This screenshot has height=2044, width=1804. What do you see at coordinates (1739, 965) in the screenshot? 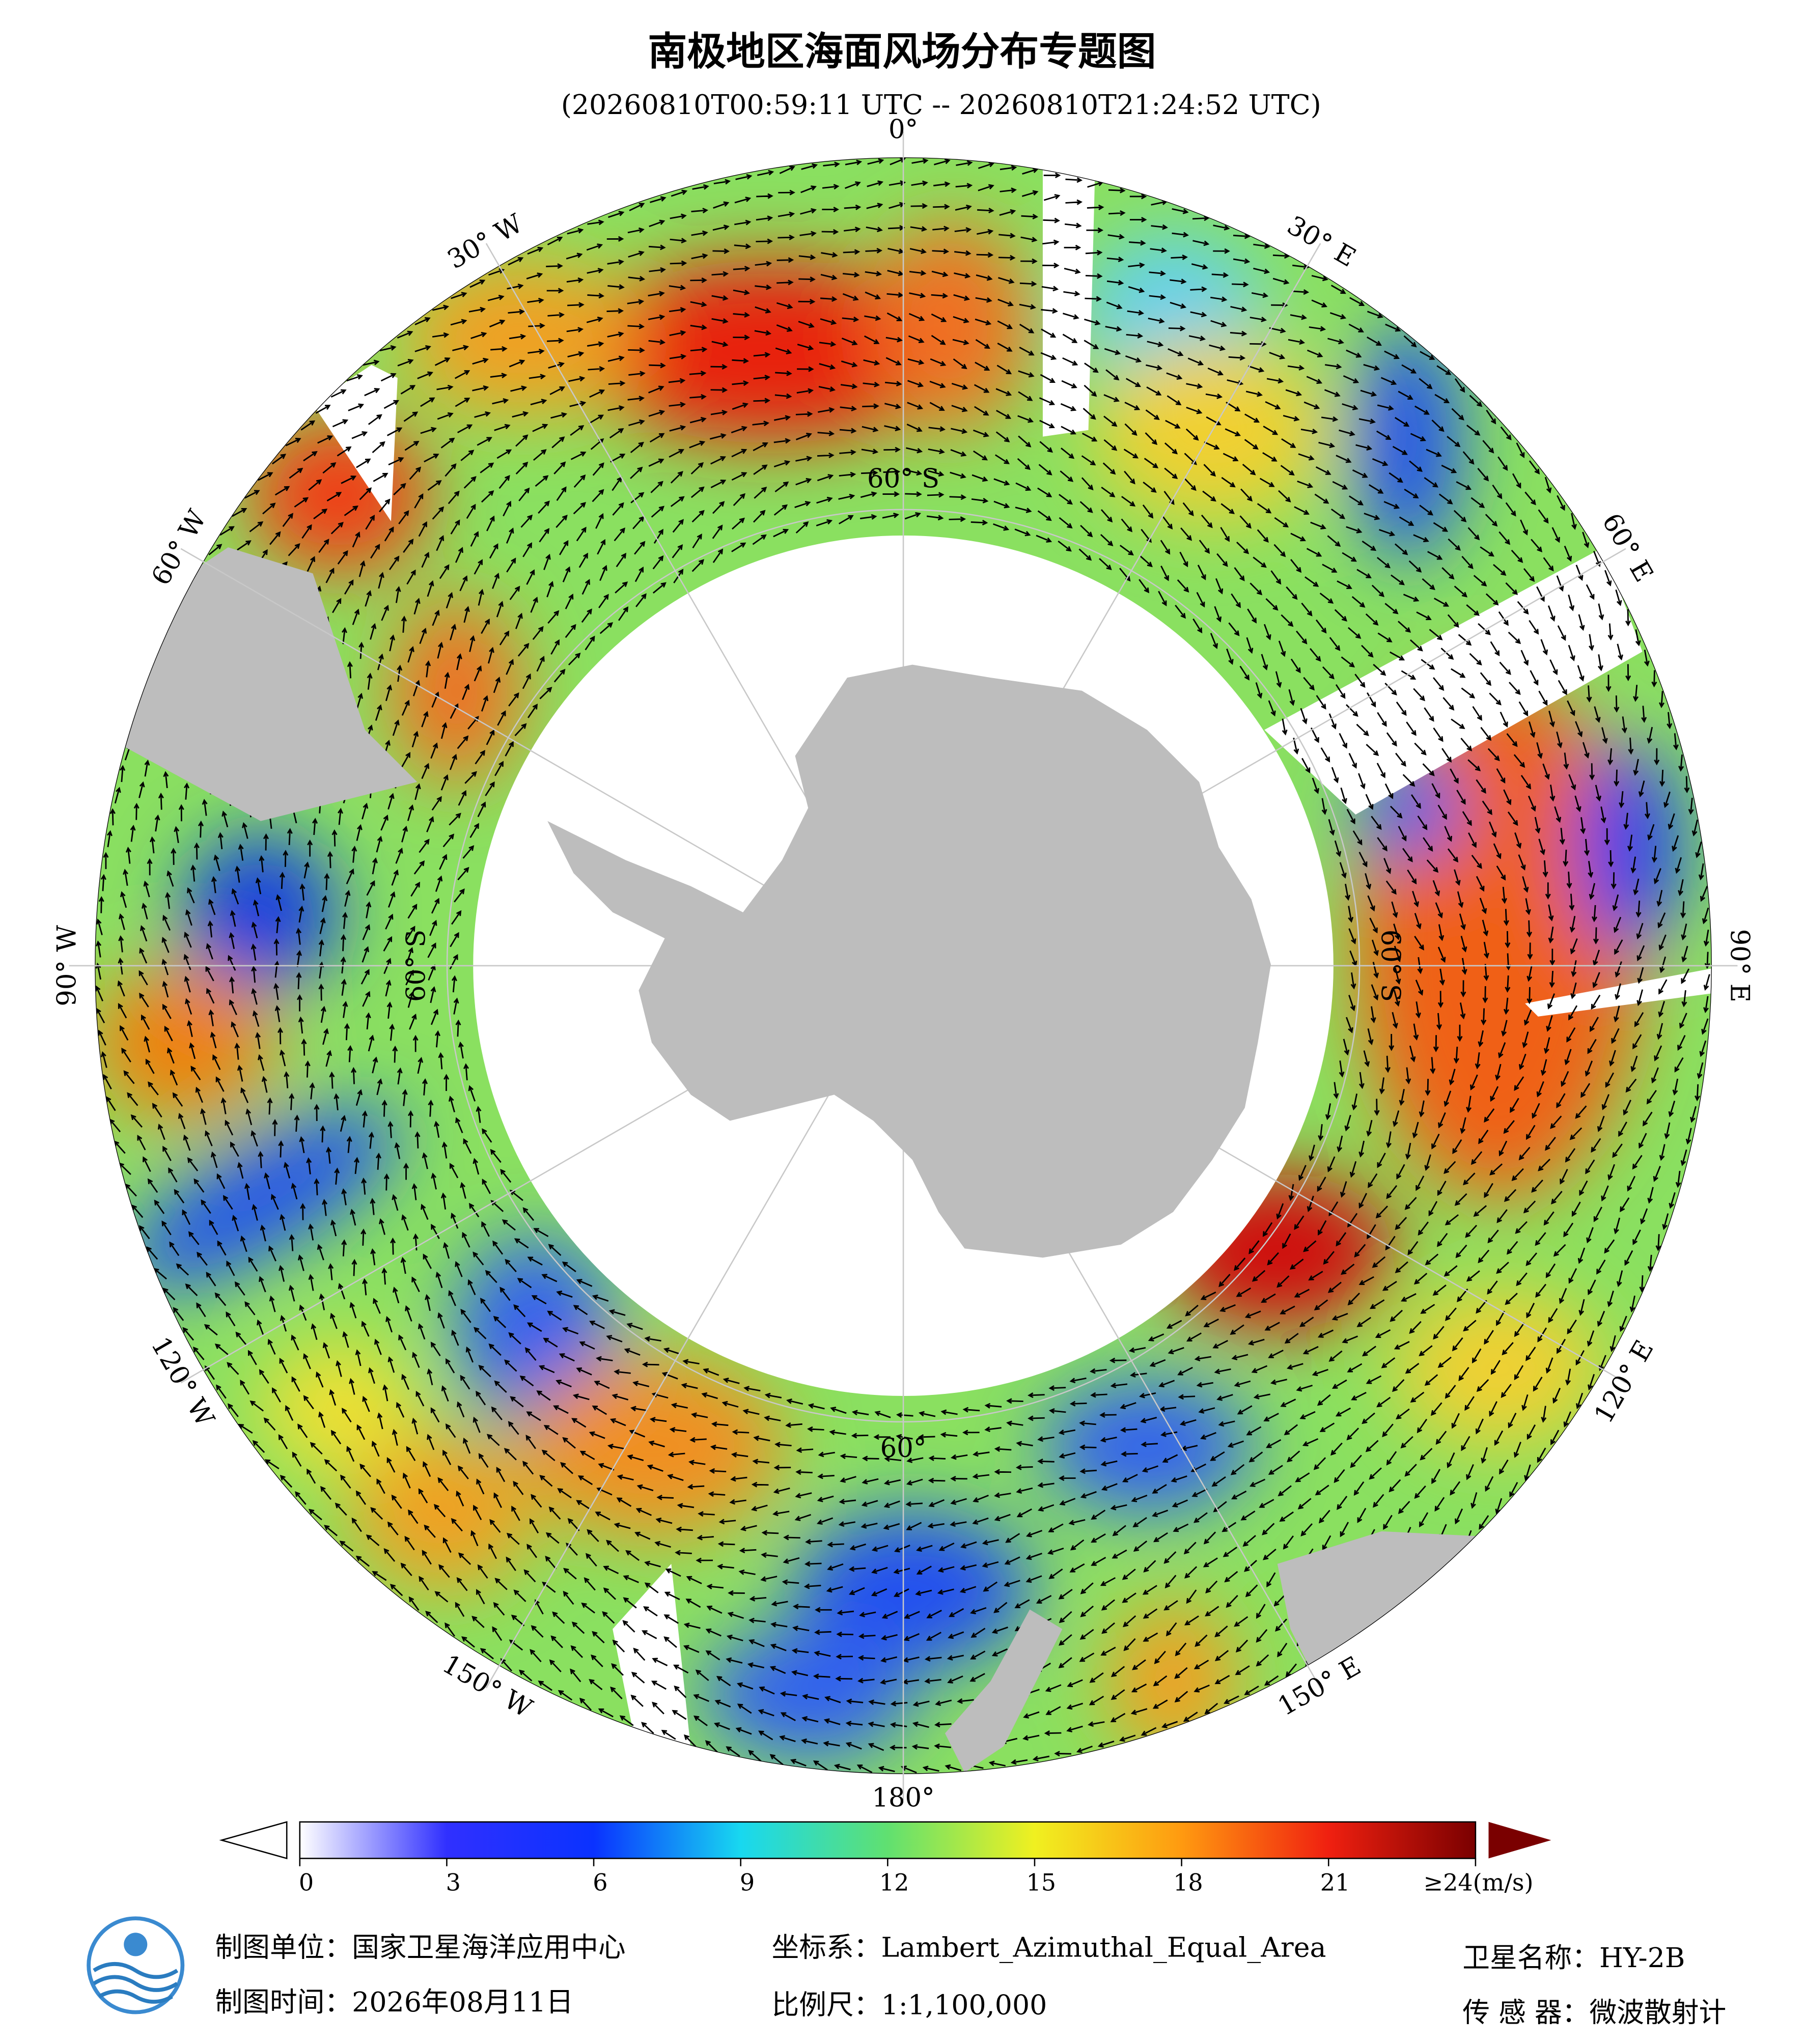
I see `meridian-label: 90° E` at bounding box center [1739, 965].